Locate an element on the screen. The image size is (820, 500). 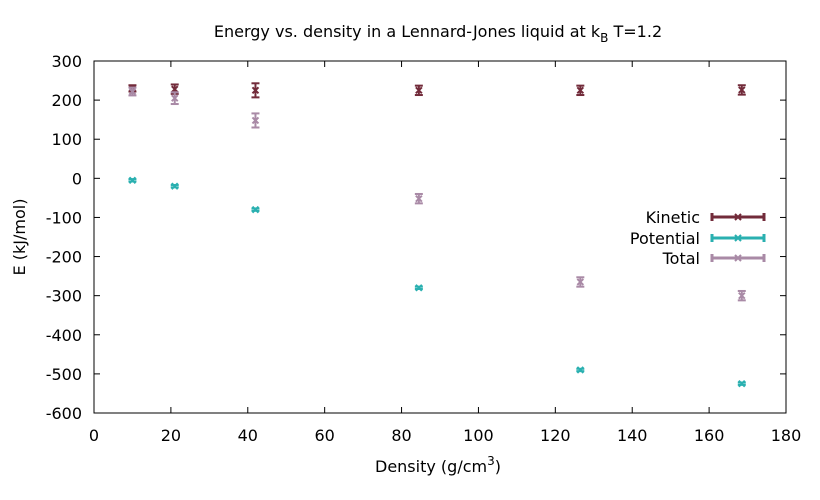
x-tick-label: 180 is located at coordinates (786, 435).